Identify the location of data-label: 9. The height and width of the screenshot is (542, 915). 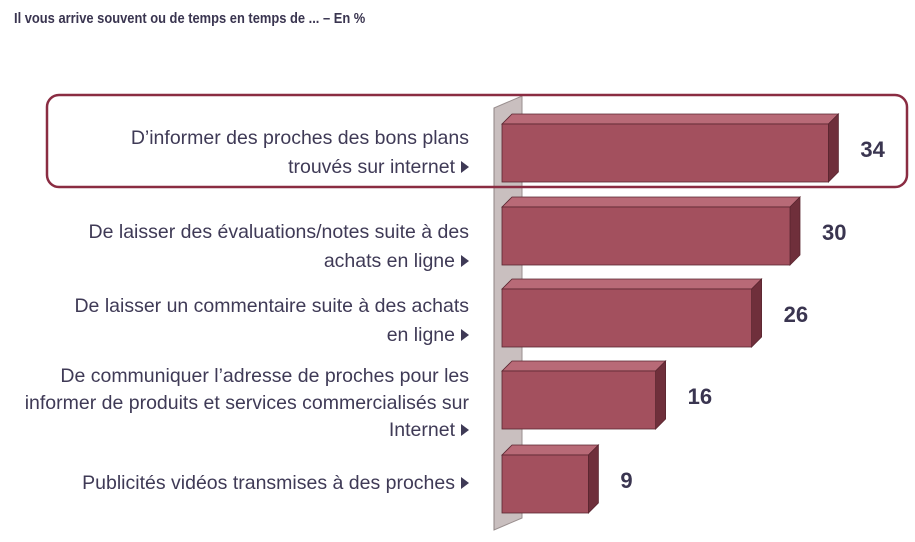
(626, 480).